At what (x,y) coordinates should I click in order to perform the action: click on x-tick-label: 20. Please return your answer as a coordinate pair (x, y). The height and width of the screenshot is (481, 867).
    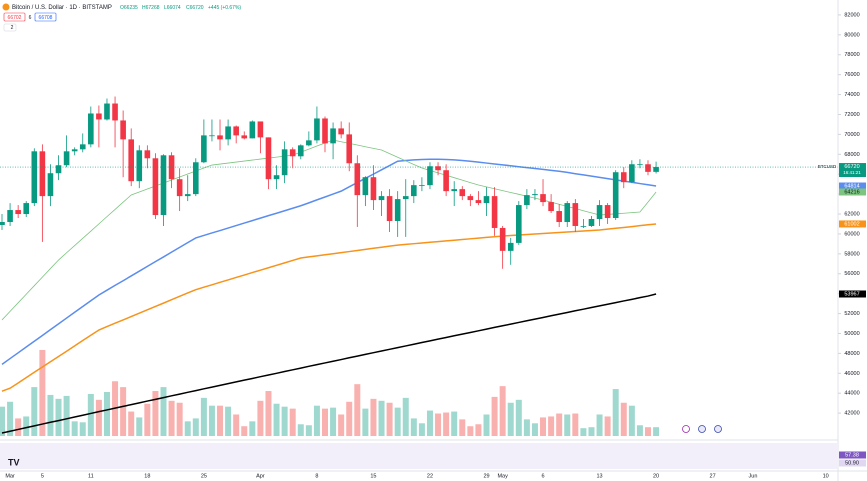
    Looking at the image, I should click on (656, 476).